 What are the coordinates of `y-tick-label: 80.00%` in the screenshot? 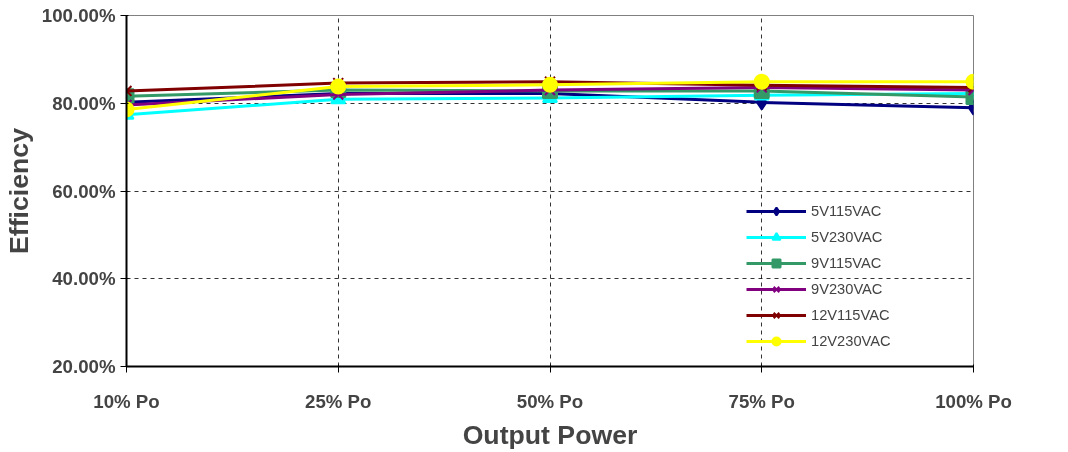 It's located at (84, 103).